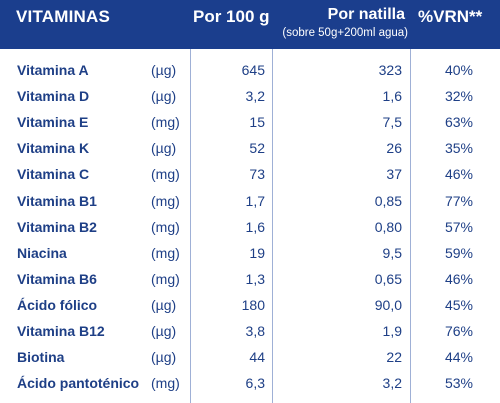 The image size is (500, 403). What do you see at coordinates (257, 357) in the screenshot?
I see `value-per-100g: 44` at bounding box center [257, 357].